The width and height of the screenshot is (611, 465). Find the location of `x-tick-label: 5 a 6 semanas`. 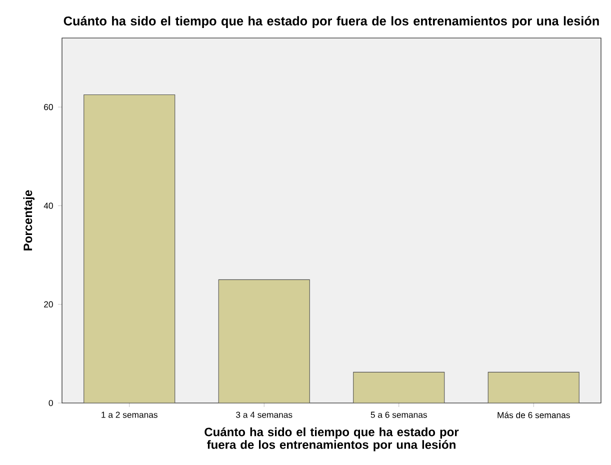

x-tick-label: 5 a 6 semanas is located at coordinates (398, 415).